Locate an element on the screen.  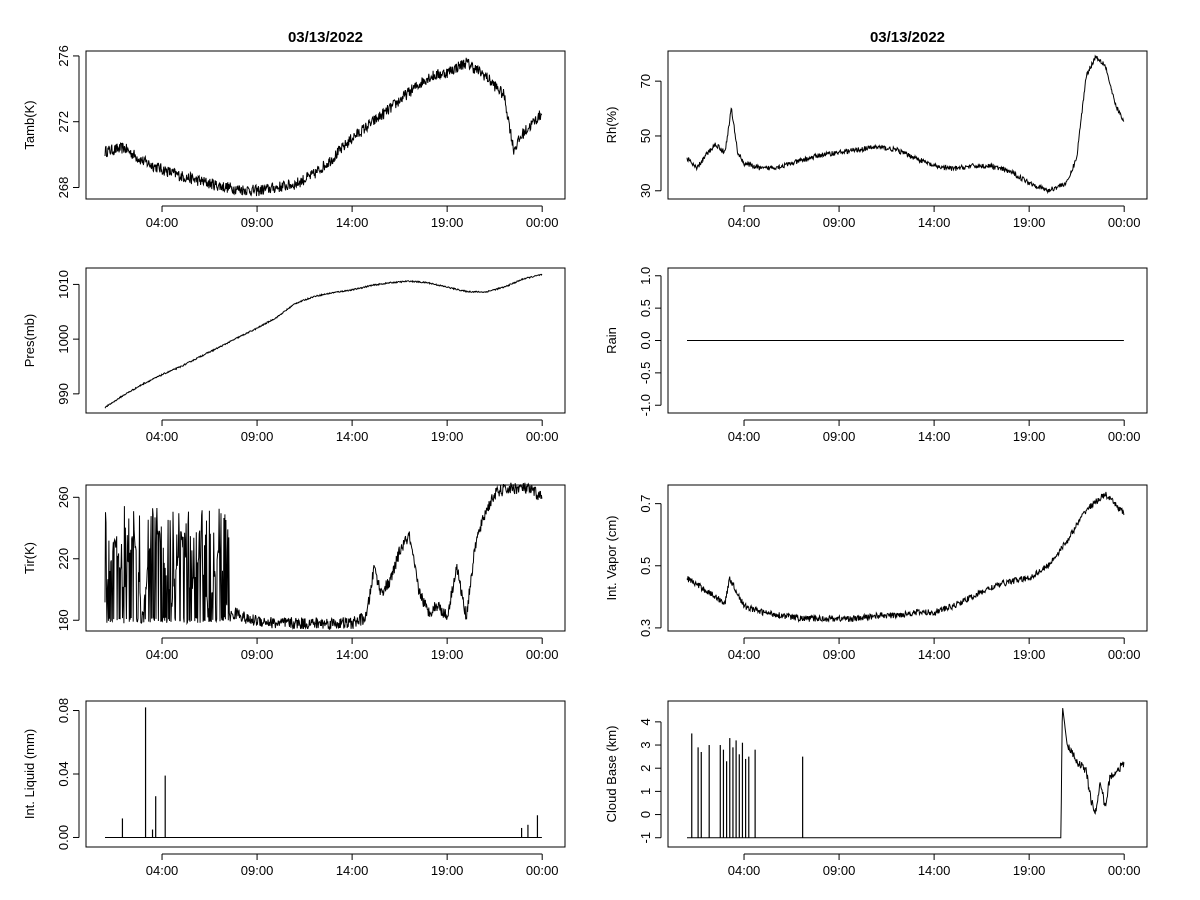
y-tick-label: -1 is located at coordinates (645, 838).